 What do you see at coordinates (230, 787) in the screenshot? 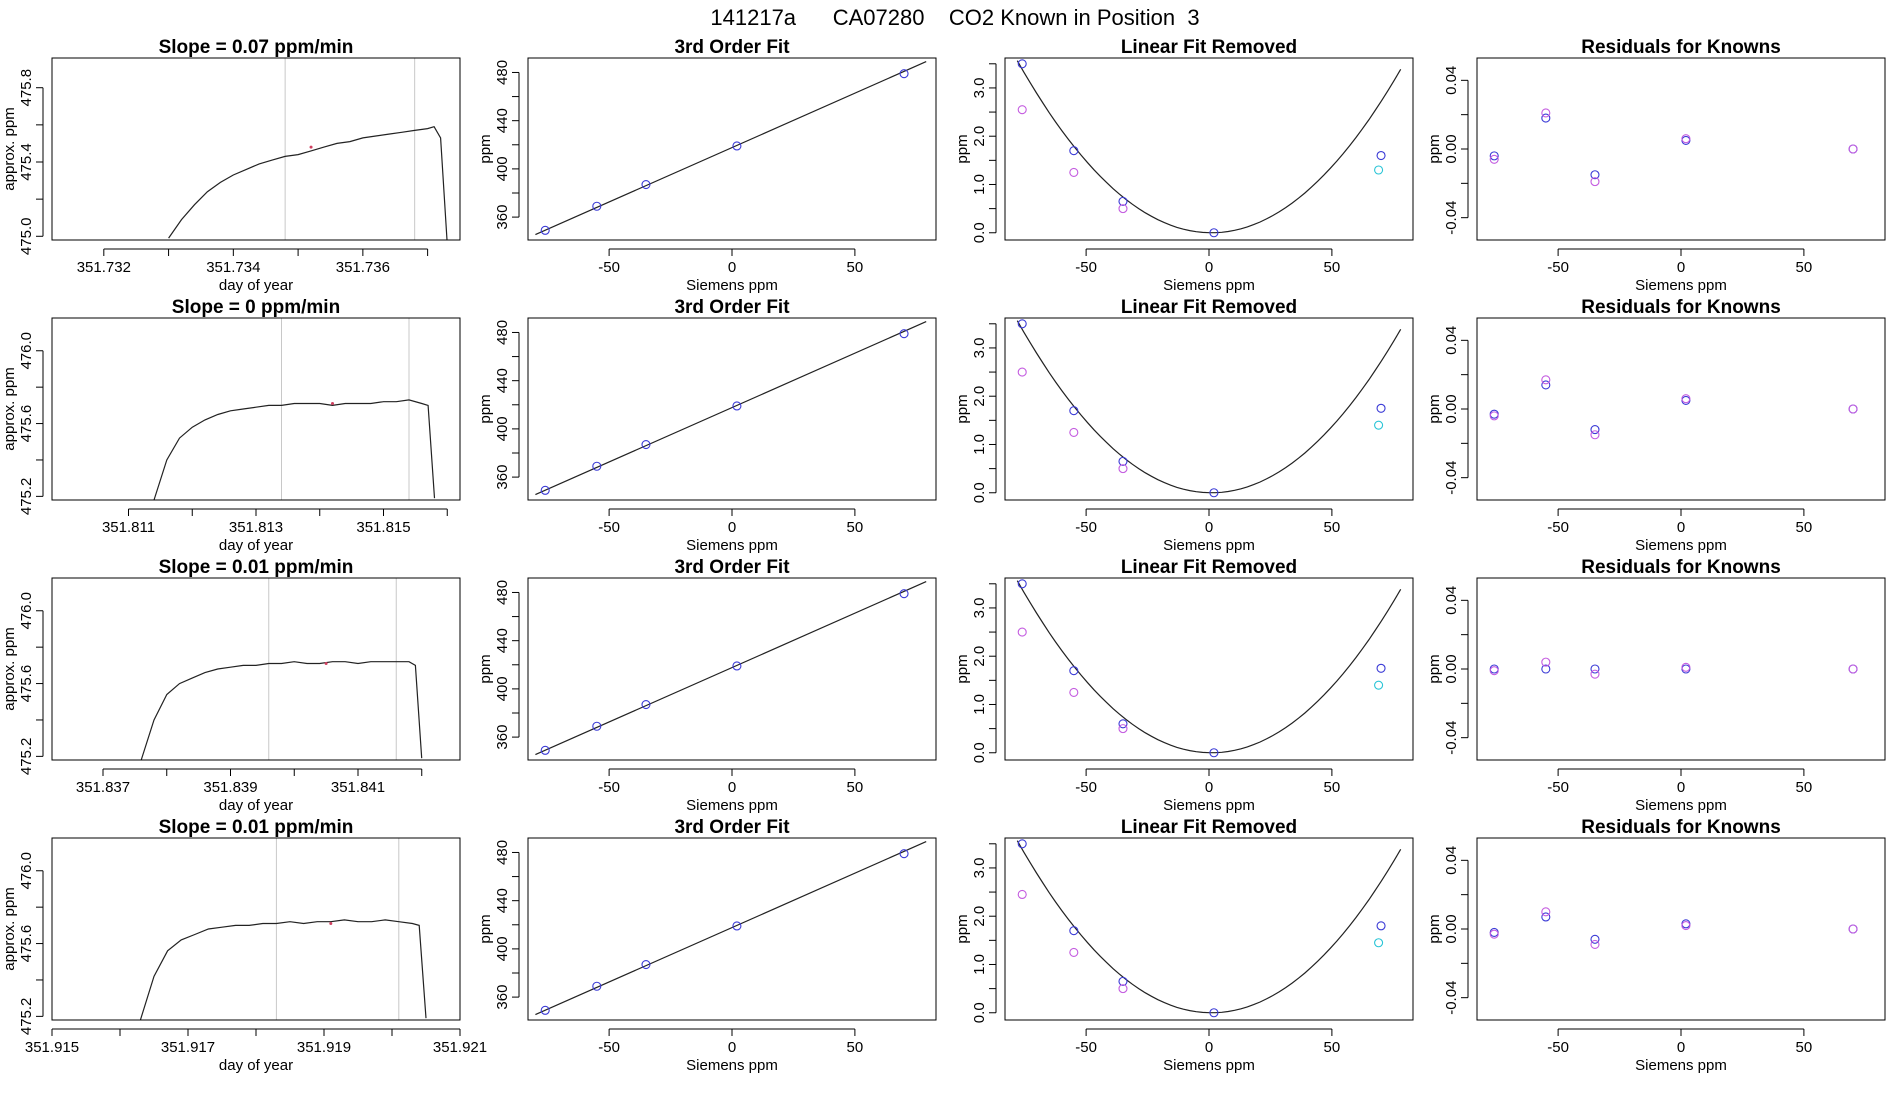
I see `x-tick-label: 351.839` at bounding box center [230, 787].